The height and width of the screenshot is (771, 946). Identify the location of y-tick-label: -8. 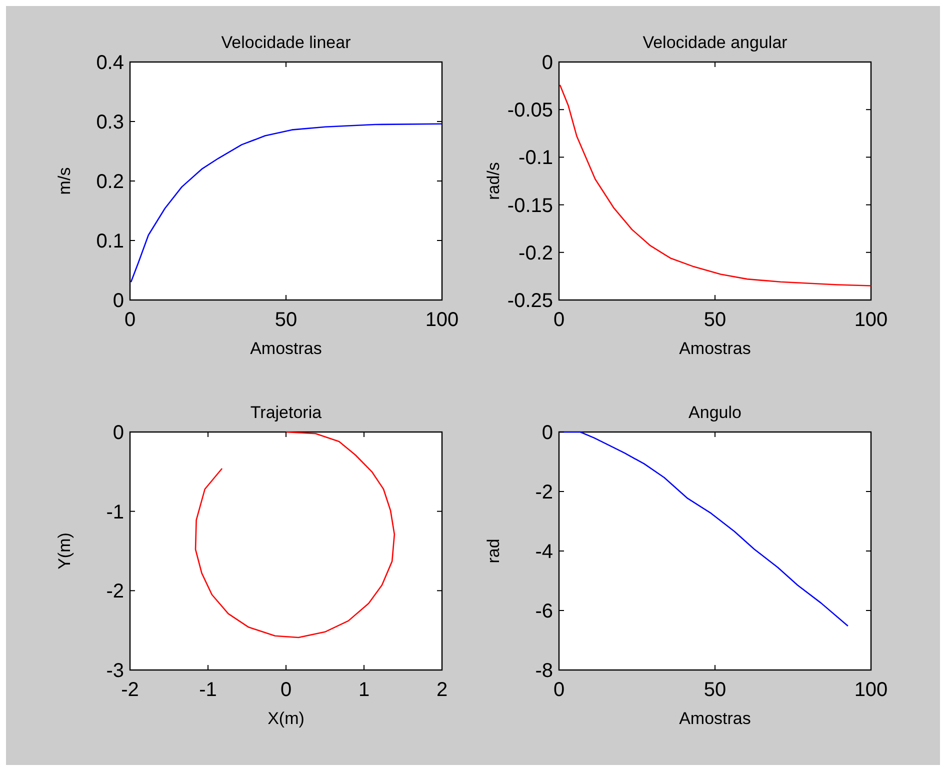
(544, 671).